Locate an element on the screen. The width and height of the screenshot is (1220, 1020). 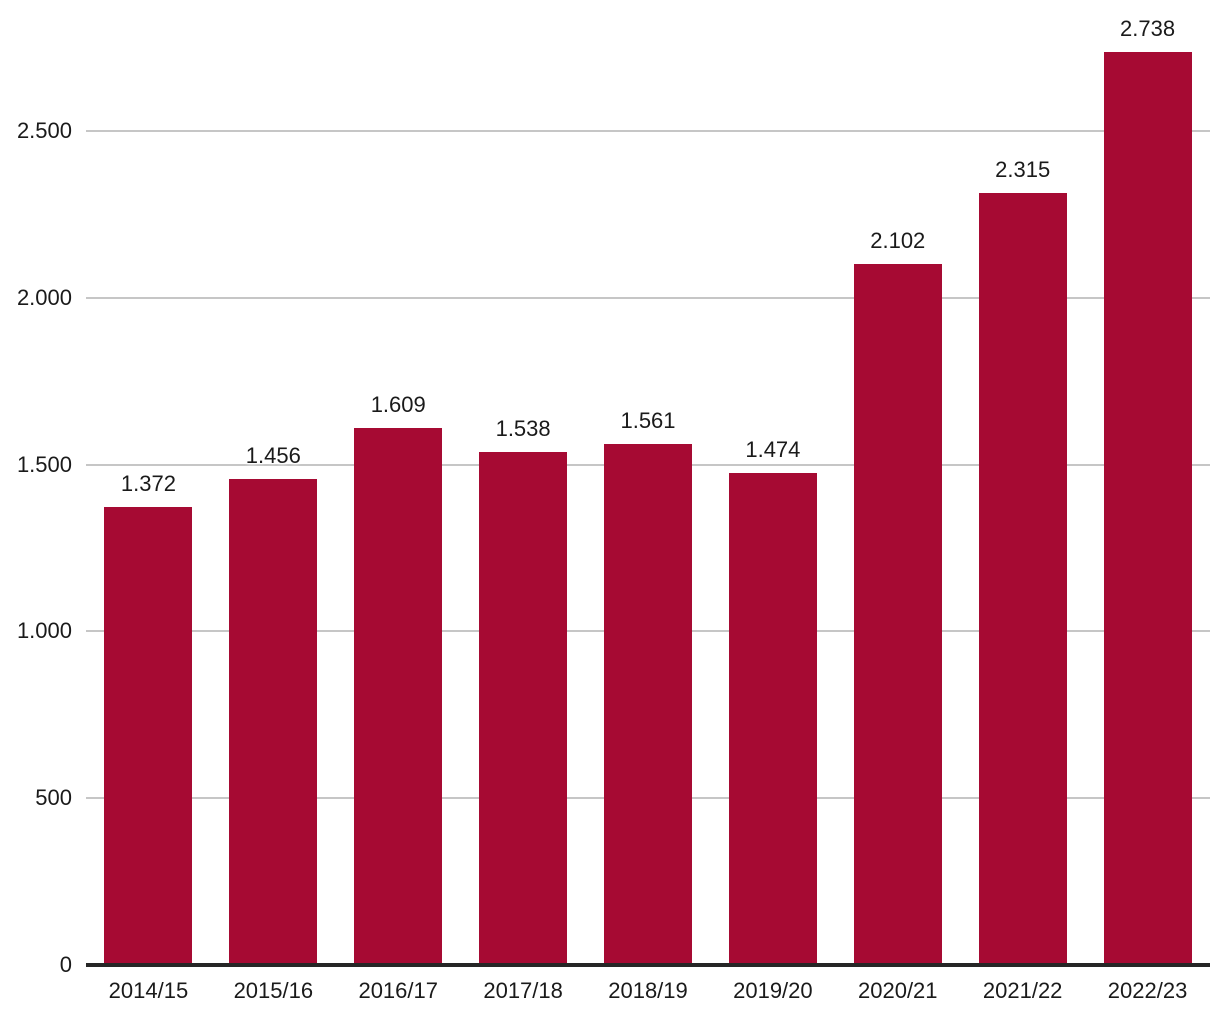
x-axis-tick-label: 2019/20 is located at coordinates (773, 990).